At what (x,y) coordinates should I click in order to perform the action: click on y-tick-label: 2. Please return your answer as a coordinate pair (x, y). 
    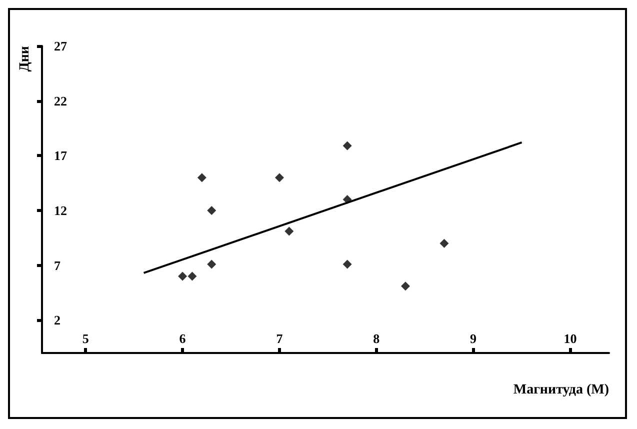
    Looking at the image, I should click on (57, 320).